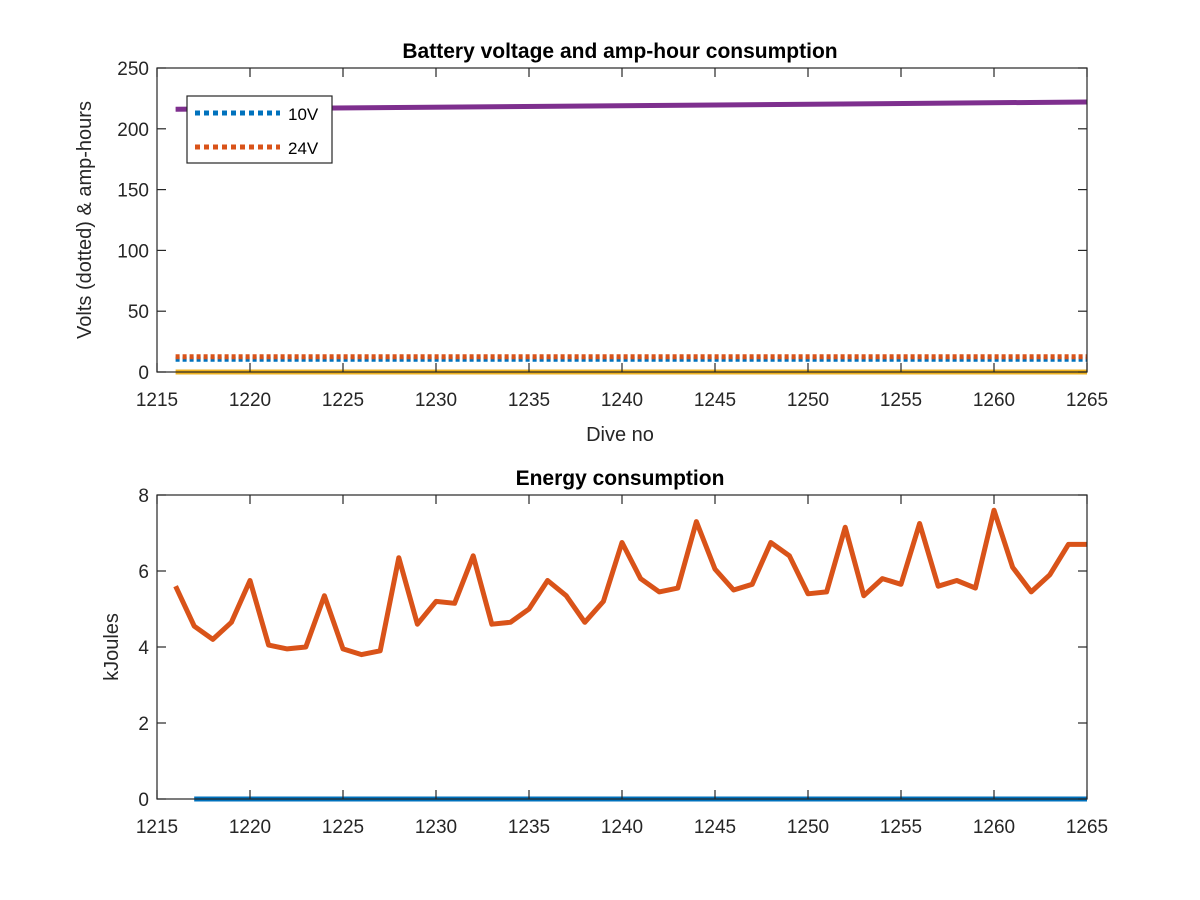  Describe the element at coordinates (112, 647) in the screenshot. I see `y-axis-label: kJoules` at that location.